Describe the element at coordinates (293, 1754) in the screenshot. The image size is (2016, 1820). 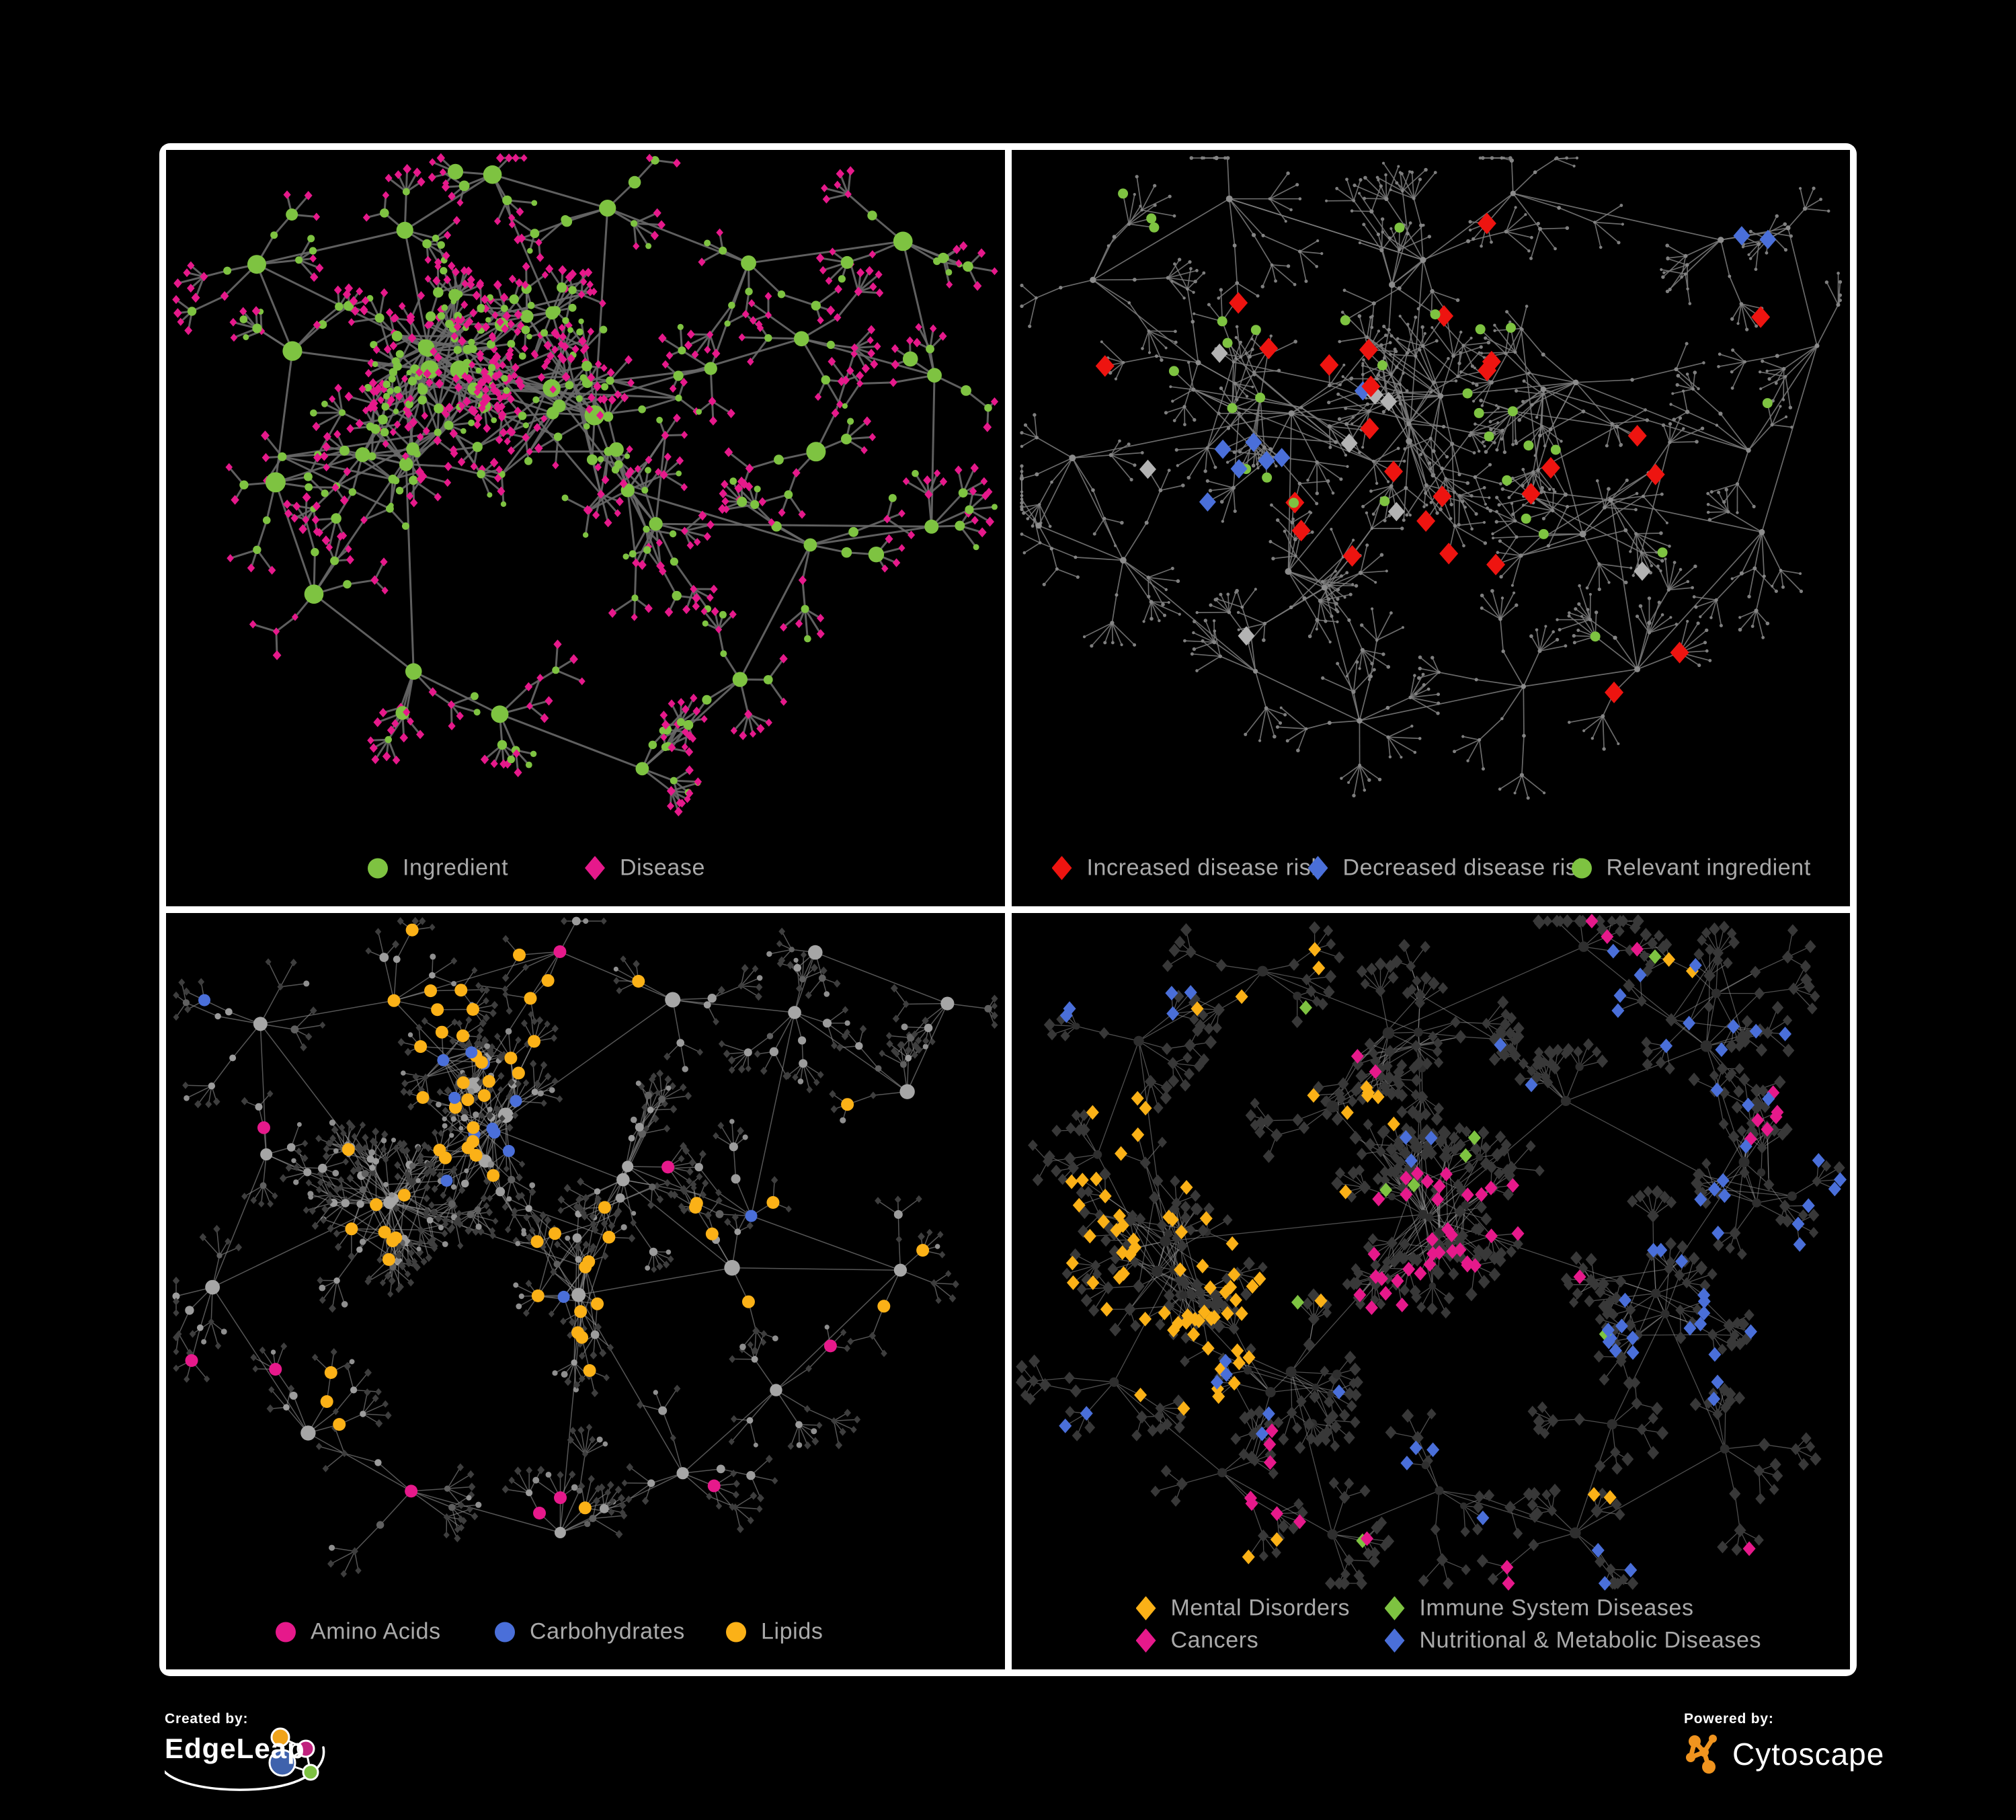
I see `edgeleap-network-glyph` at that location.